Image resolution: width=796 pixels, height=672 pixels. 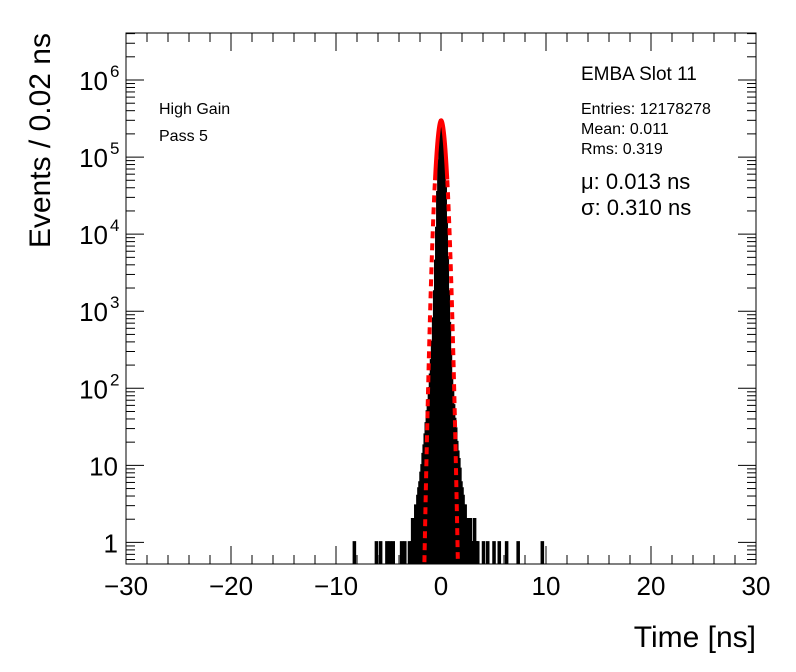 What do you see at coordinates (114, 379) in the screenshot?
I see `y-tick-exponent: 2` at bounding box center [114, 379].